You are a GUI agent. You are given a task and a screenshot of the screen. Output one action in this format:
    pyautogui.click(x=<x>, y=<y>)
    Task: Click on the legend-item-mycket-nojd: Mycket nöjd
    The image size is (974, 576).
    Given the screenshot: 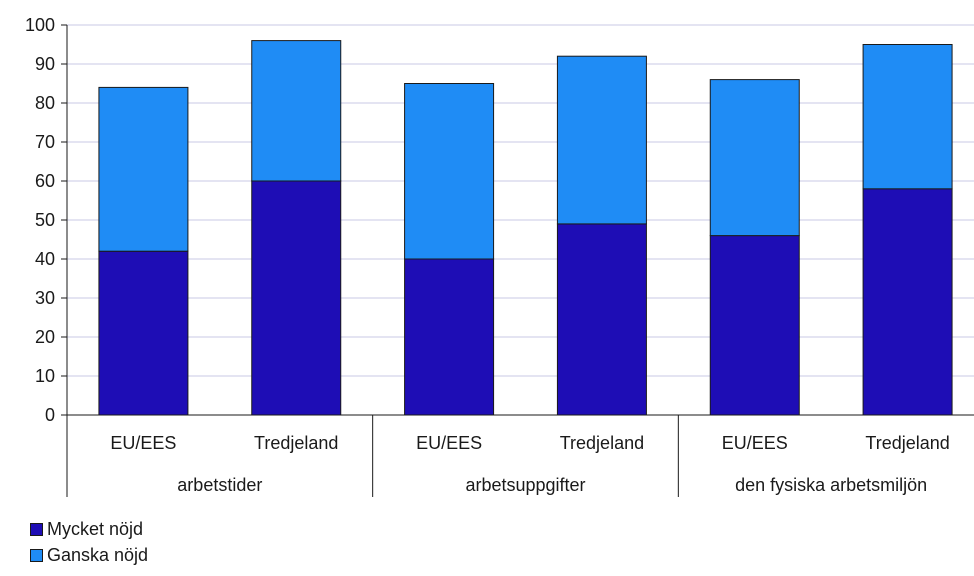 What is the action you would take?
    pyautogui.click(x=89, y=529)
    